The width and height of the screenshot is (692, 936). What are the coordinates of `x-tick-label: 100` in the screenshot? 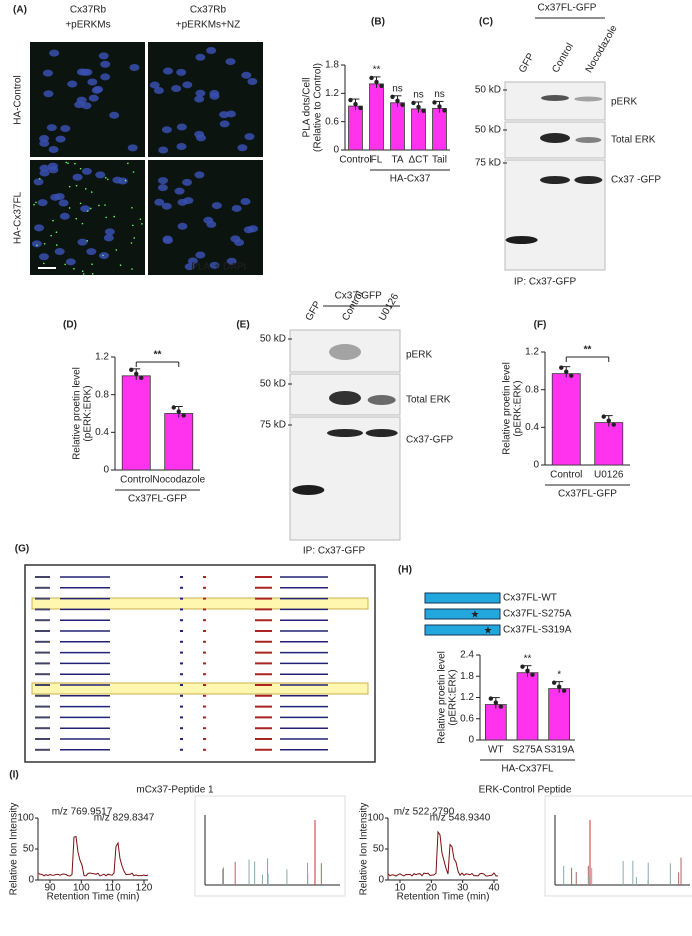 It's located at (81, 888).